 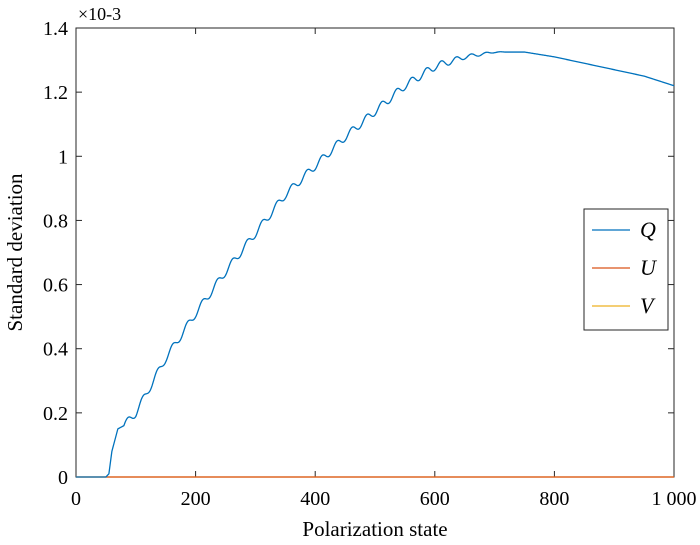 I want to click on y-tick-label: 1.4, so click(x=55, y=29).